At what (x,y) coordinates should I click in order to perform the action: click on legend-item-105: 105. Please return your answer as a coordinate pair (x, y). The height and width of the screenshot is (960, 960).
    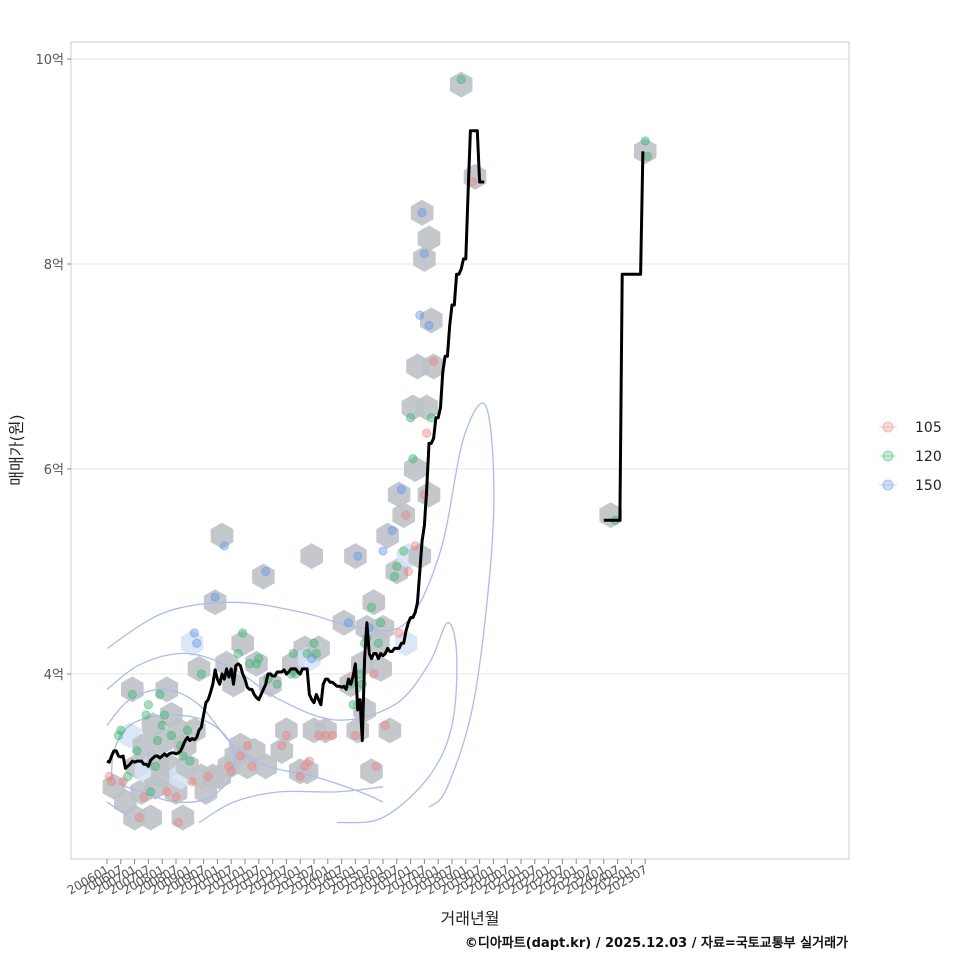
    Looking at the image, I should click on (910, 428).